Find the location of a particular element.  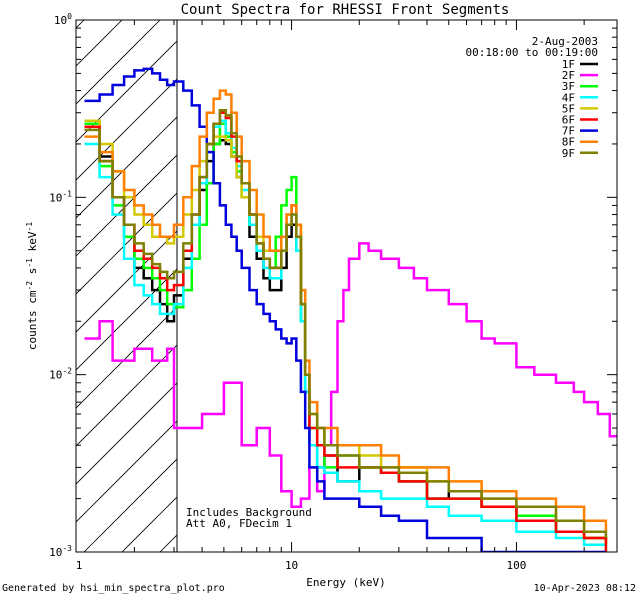

annotation-background: Includes Background is located at coordinates (249, 512).